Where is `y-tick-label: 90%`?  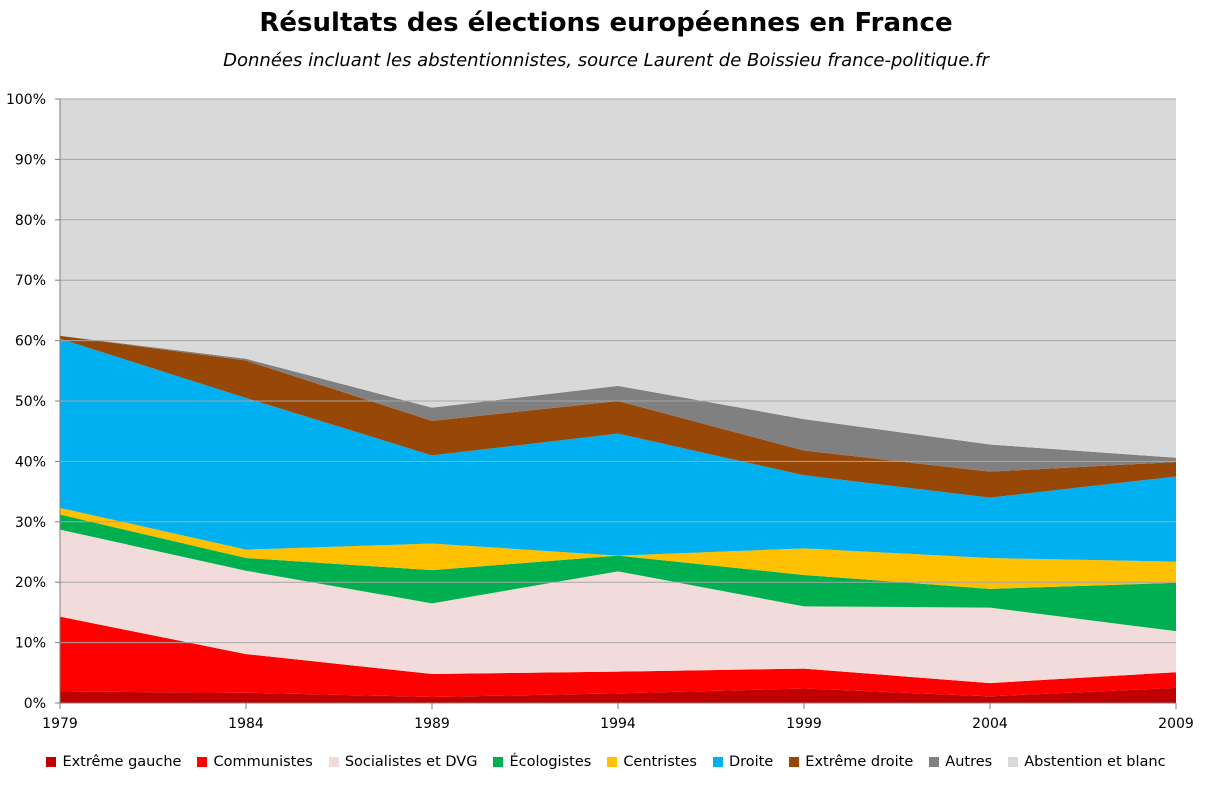
y-tick-label: 90% is located at coordinates (30, 160).